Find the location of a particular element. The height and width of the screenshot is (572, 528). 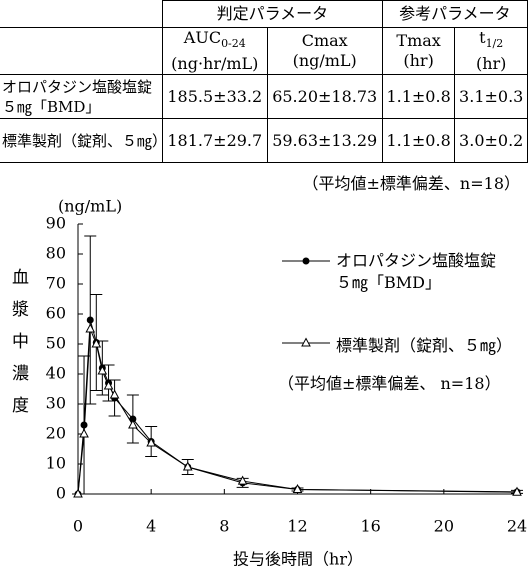

blank is located at coordinates (81, 51).